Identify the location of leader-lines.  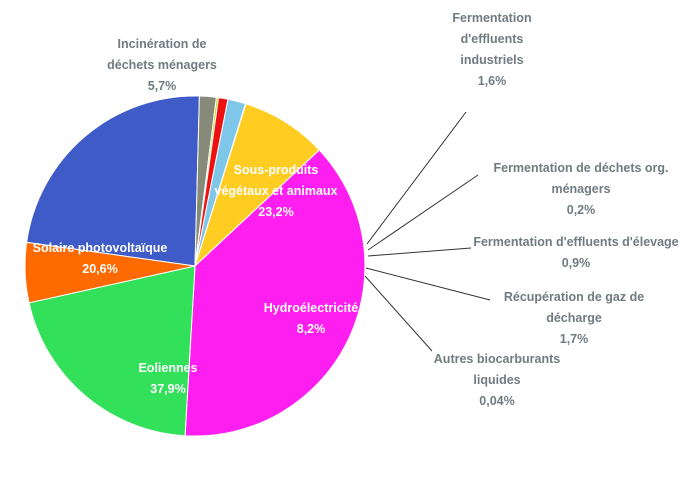
(427, 231).